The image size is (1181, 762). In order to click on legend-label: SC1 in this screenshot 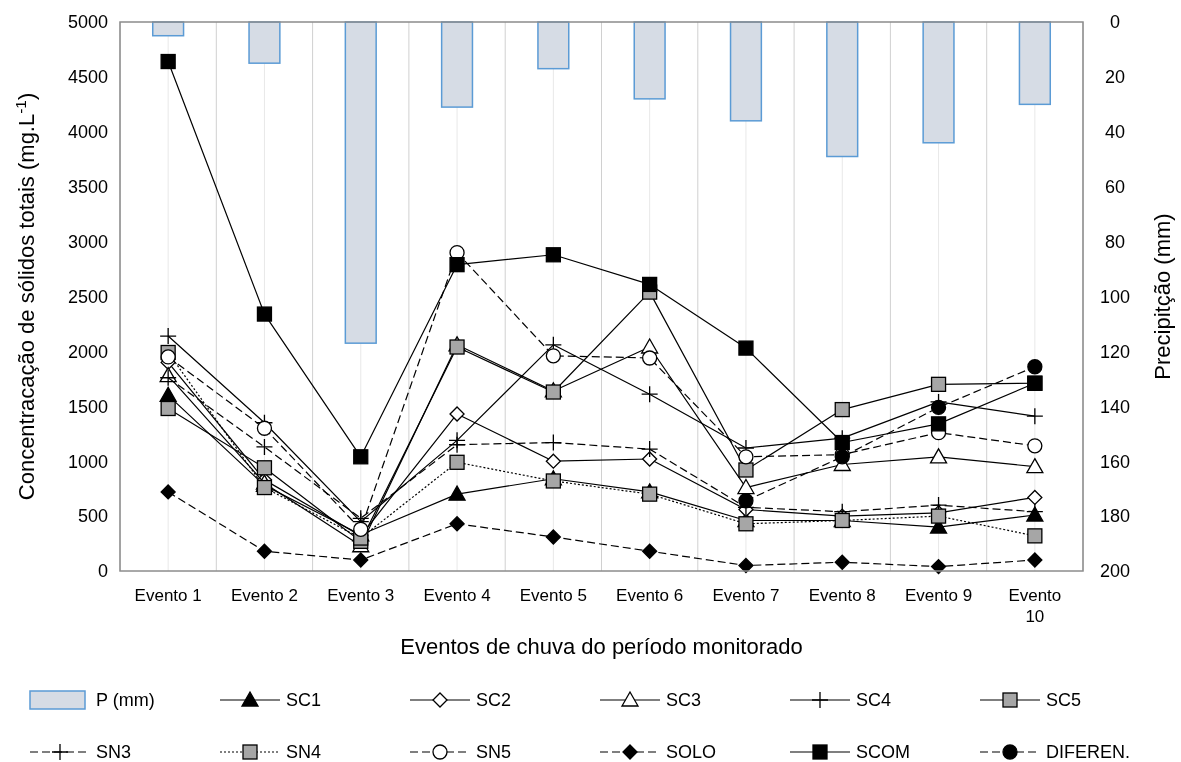, I will do `click(304, 700)`.